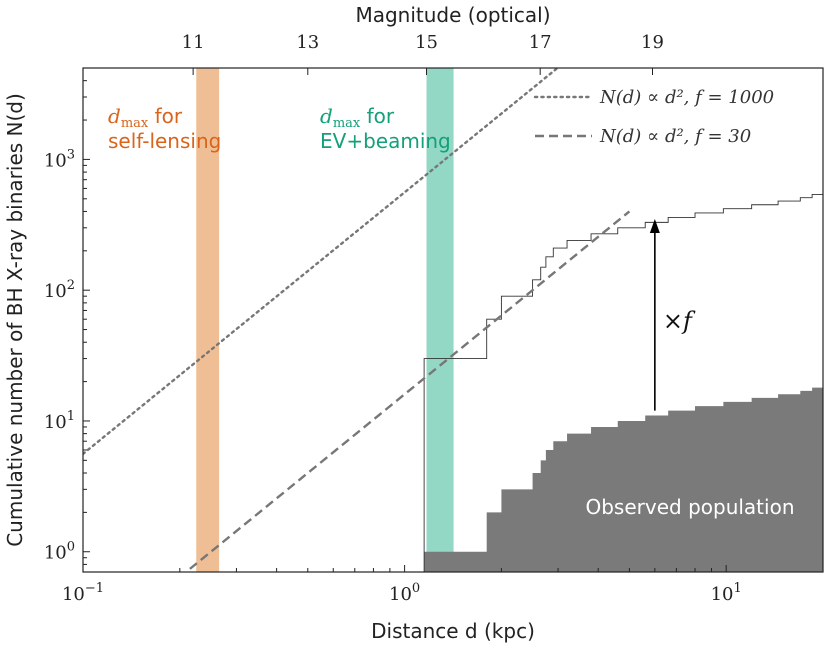 This screenshot has height=648, width=831. What do you see at coordinates (452, 15) in the screenshot?
I see `top-axis-title: Magnitude (optical)` at bounding box center [452, 15].